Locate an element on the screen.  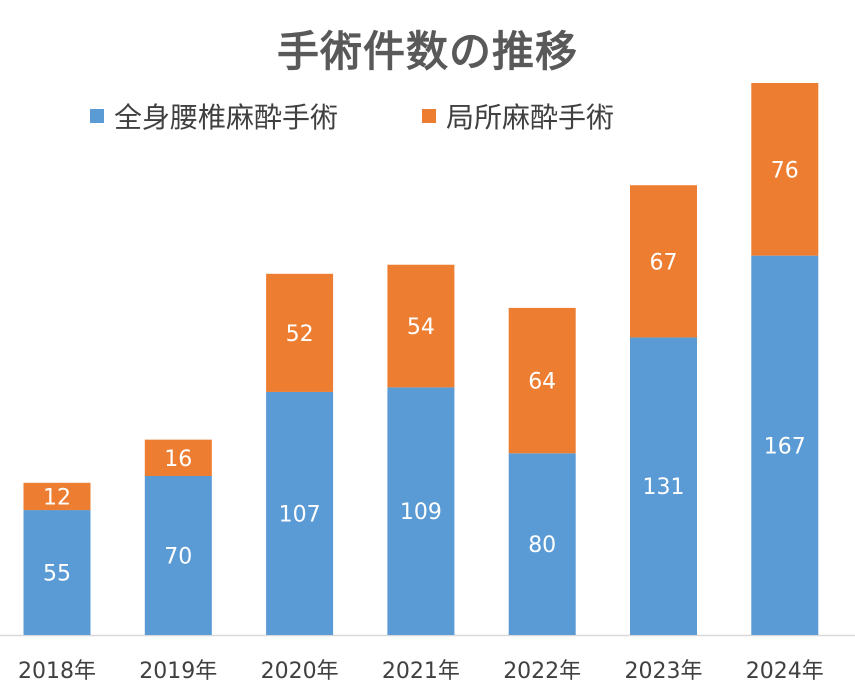
data-label-series-2-5: 67 is located at coordinates (664, 262).